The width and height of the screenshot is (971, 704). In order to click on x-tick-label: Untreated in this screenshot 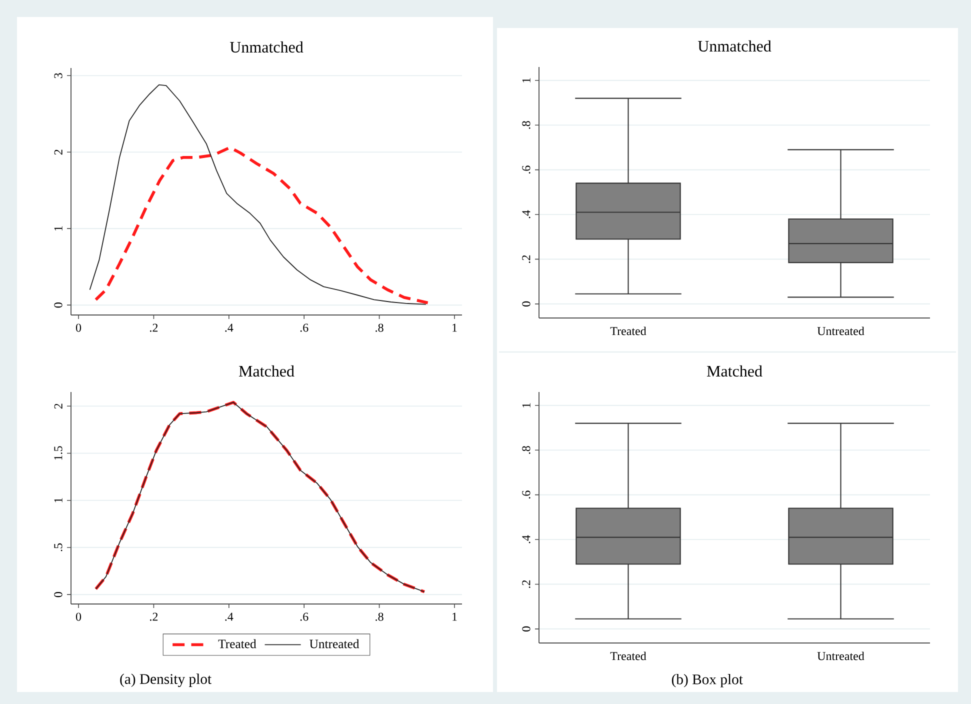, I will do `click(840, 331)`.